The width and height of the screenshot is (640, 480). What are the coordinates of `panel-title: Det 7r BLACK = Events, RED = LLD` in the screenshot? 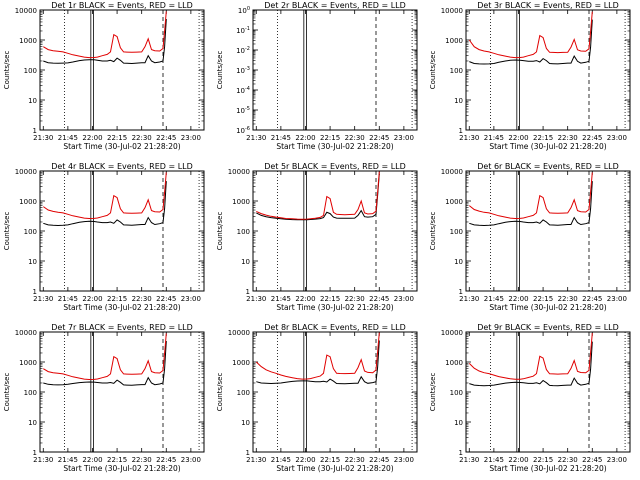 It's located at (122, 327).